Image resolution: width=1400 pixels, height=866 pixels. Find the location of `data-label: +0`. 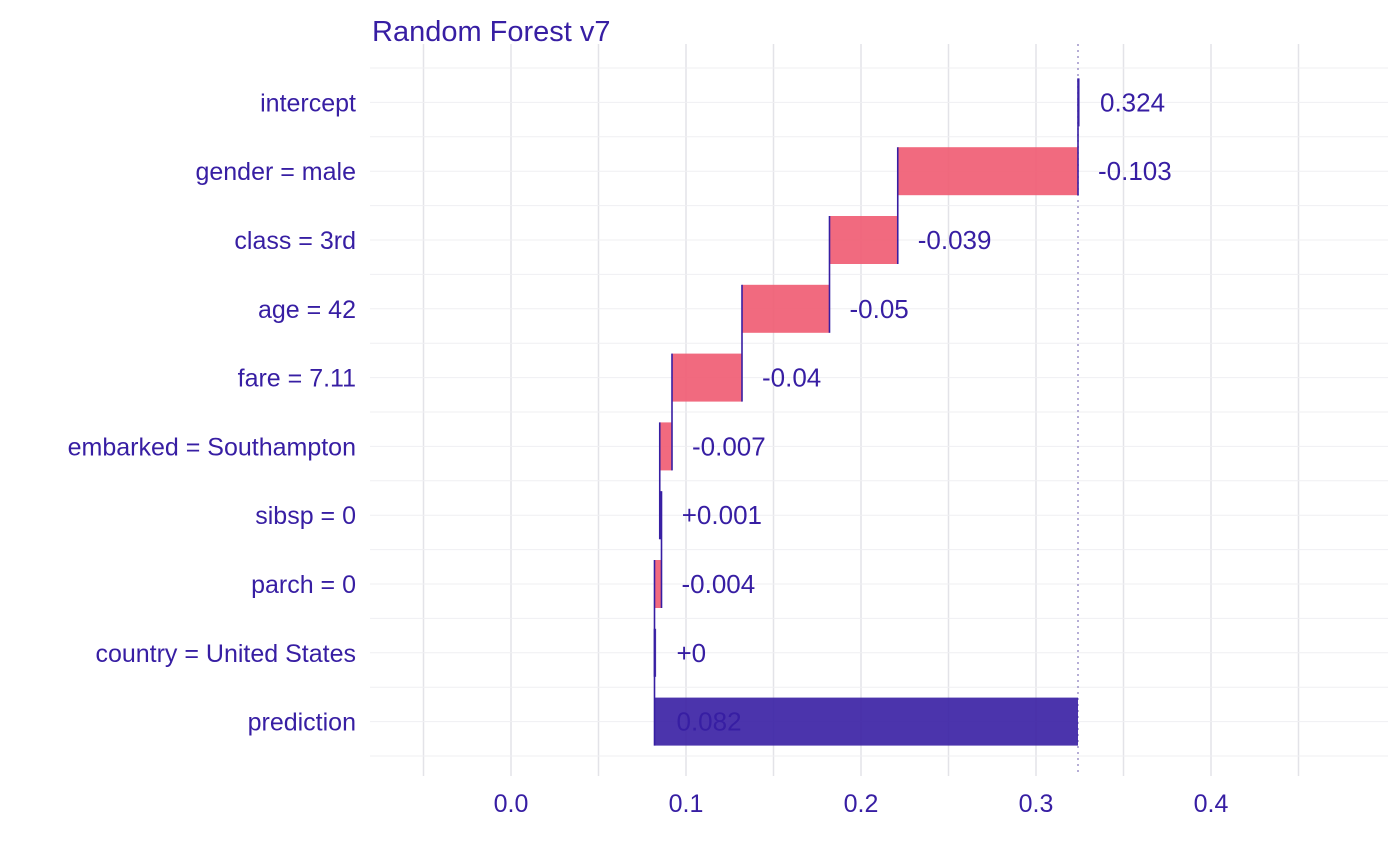

data-label: +0 is located at coordinates (692, 653).